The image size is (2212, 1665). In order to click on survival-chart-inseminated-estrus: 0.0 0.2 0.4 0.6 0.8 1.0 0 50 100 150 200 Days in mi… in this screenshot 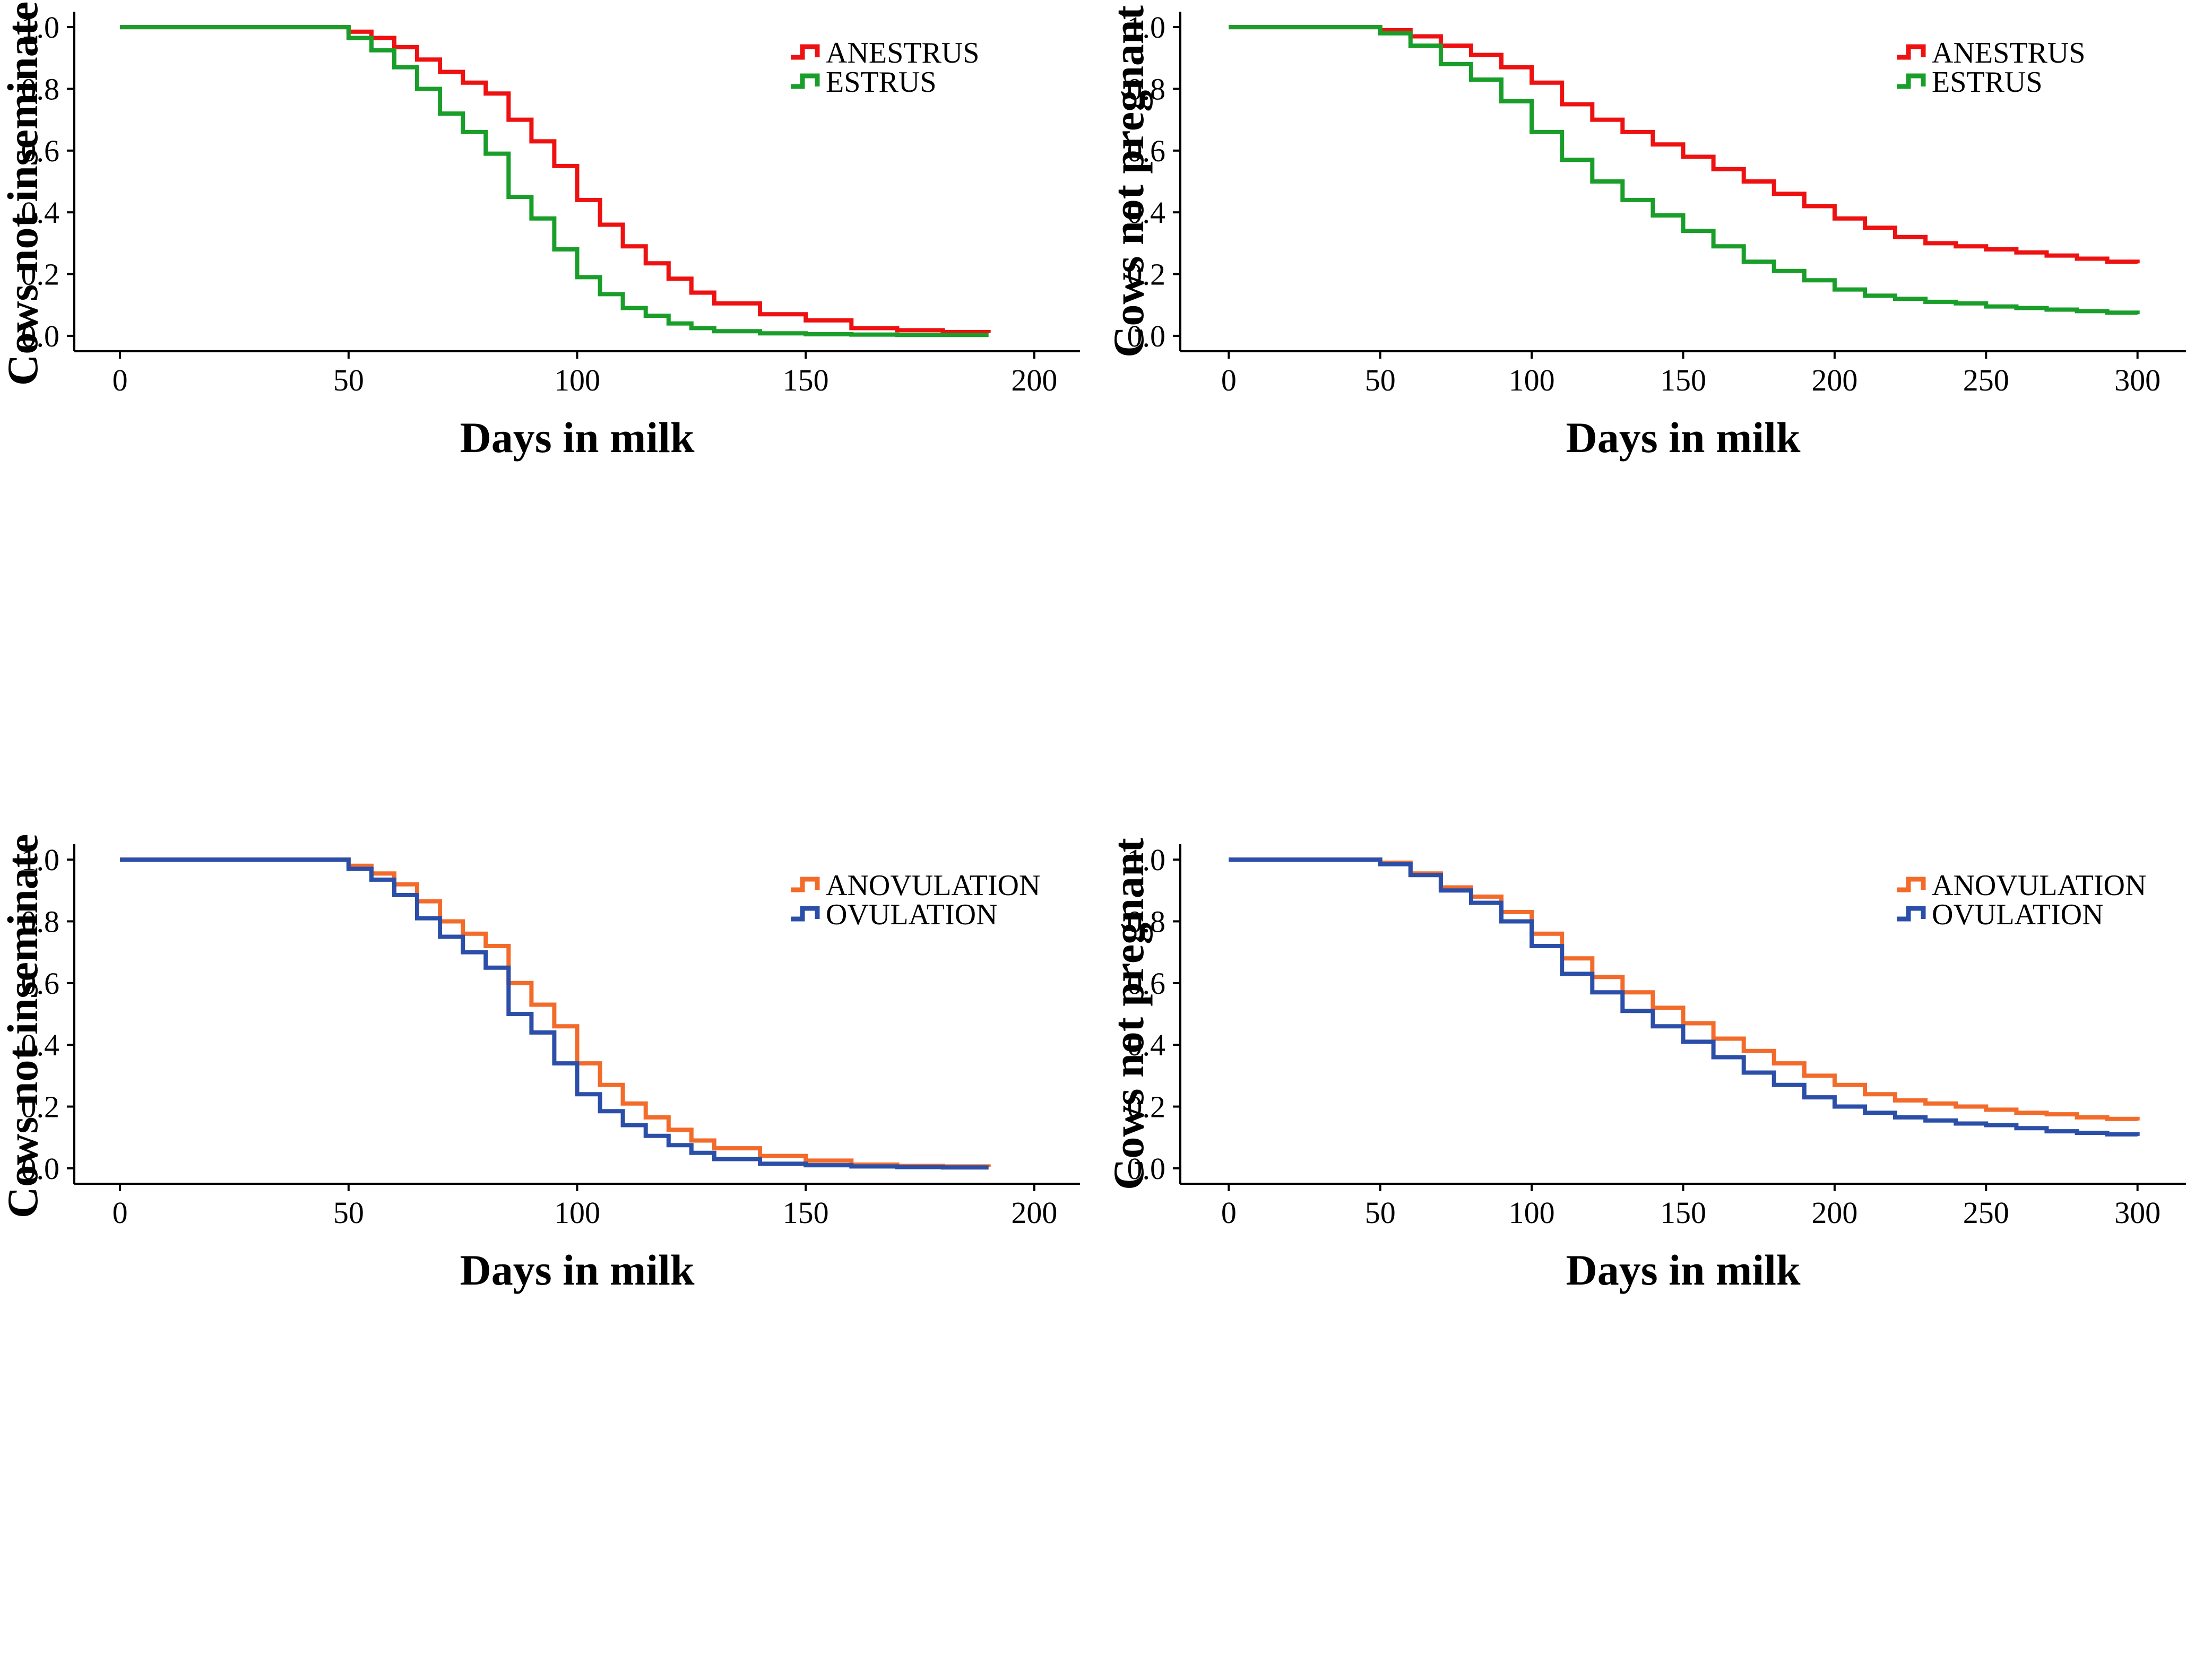, I will do `click(540, 231)`.